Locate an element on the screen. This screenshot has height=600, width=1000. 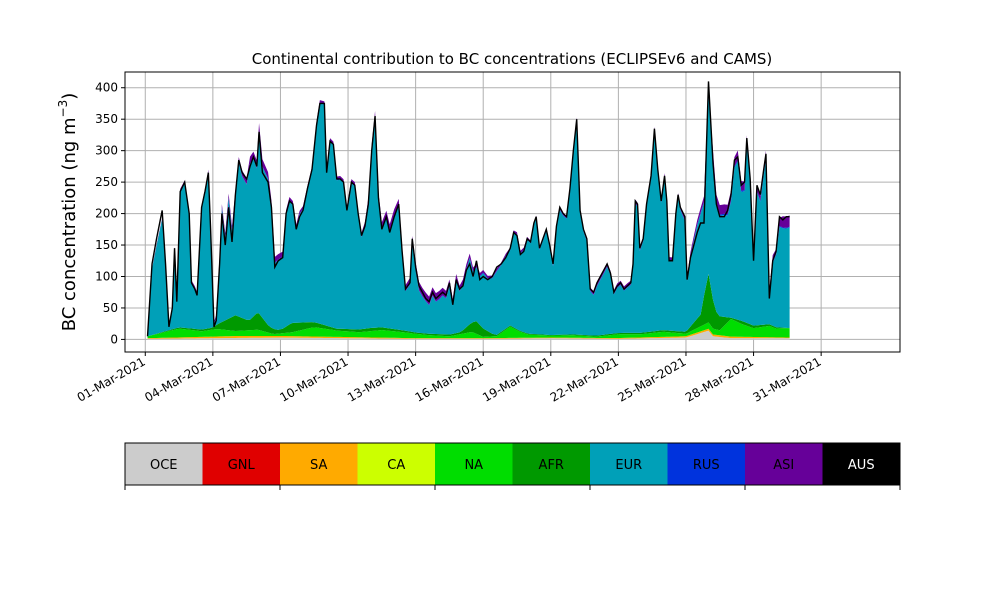
legend-cell-eur: EUR is located at coordinates (629, 464).